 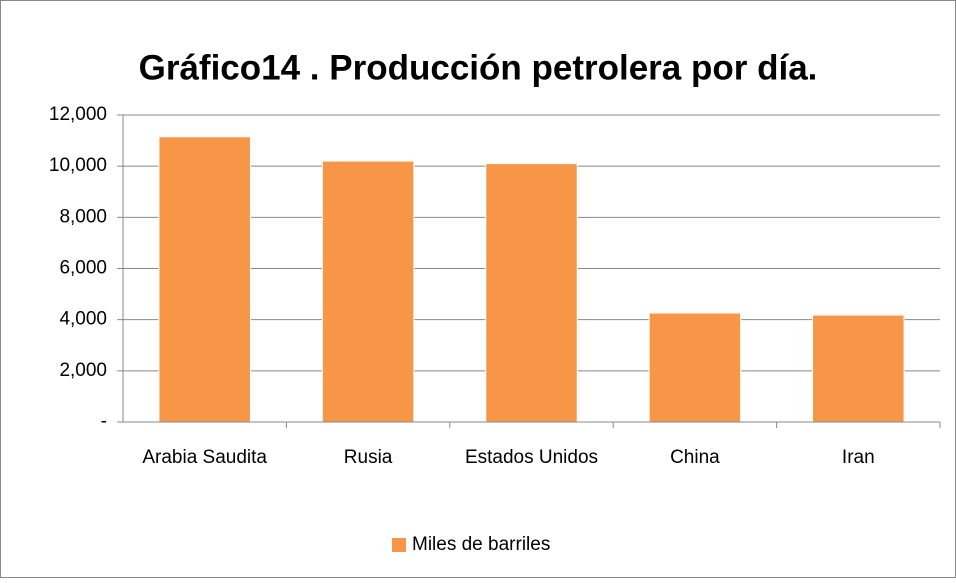 I want to click on y-tick-label: 2,000, so click(x=83, y=370).